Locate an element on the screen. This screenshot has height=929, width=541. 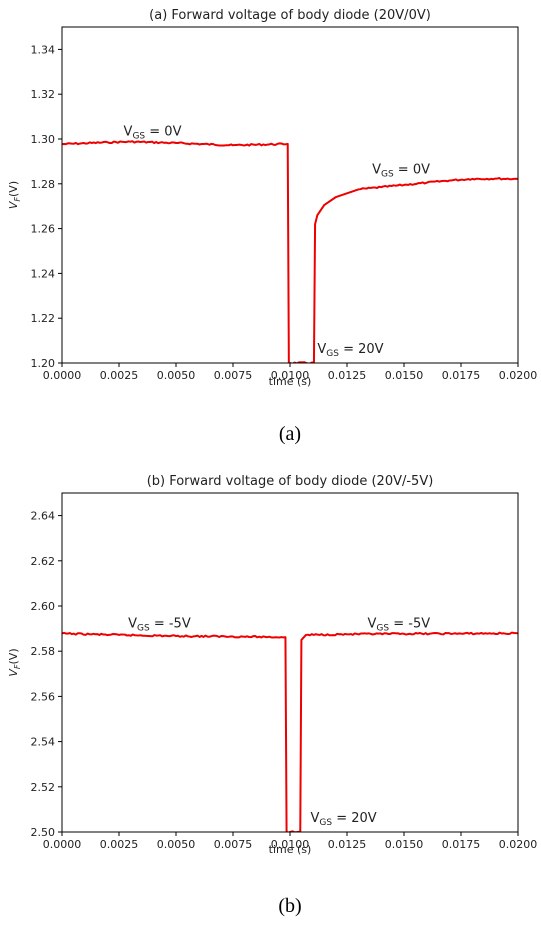
y-tick-label: 1.20 is located at coordinates (43, 363).